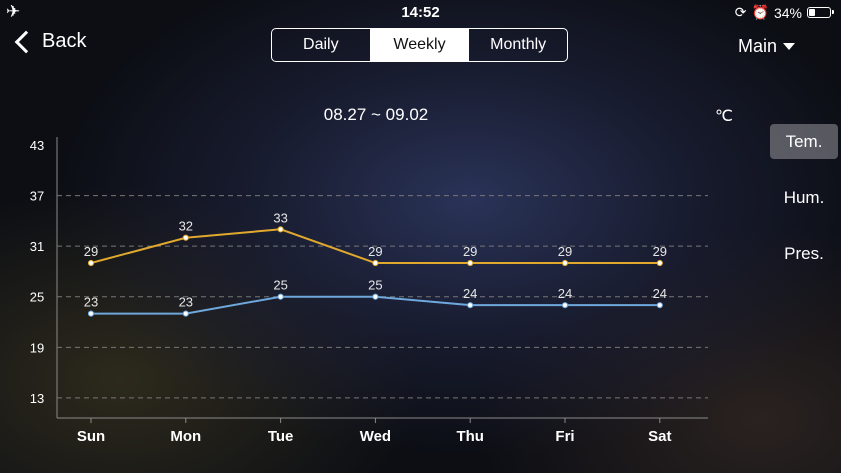 This screenshot has height=473, width=841. Describe the element at coordinates (659, 436) in the screenshot. I see `x-tick-label: Sat` at that location.